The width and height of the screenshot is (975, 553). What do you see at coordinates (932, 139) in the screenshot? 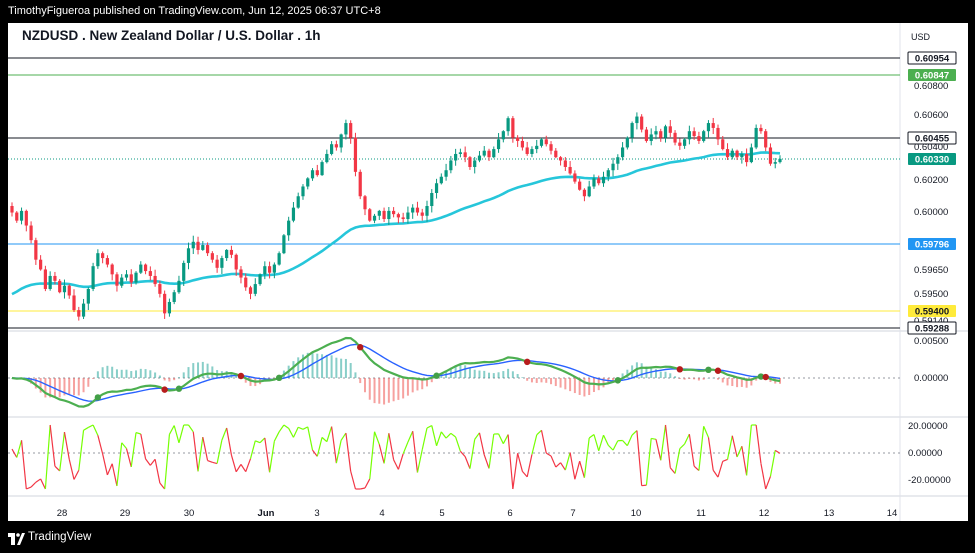
I see `level-price-label: 0.60455` at bounding box center [932, 139].